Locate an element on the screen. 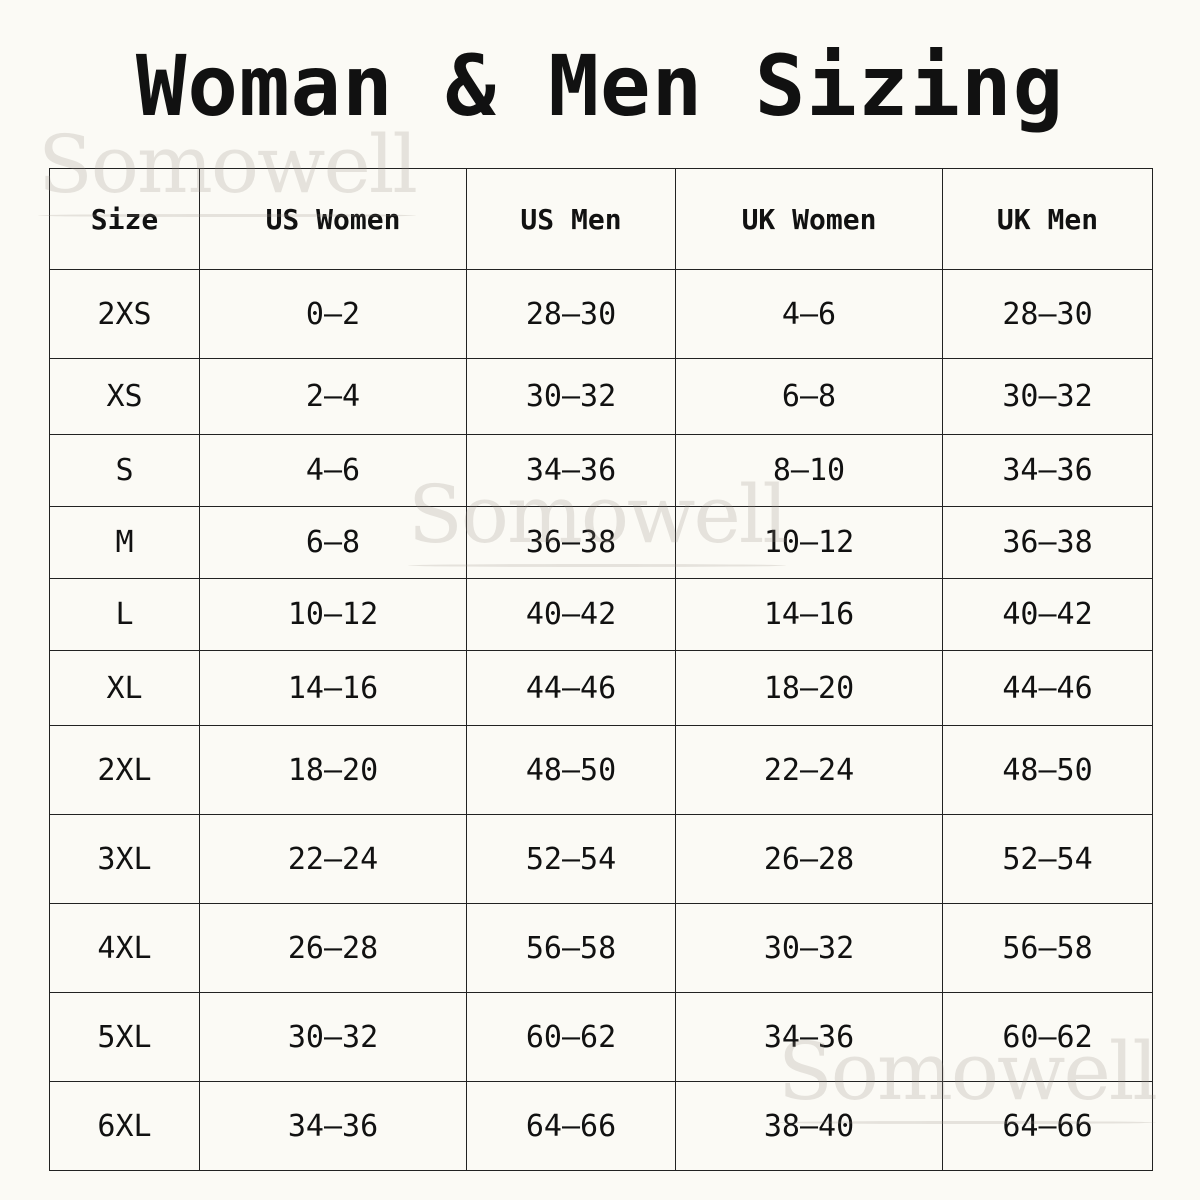 The height and width of the screenshot is (1200, 1200). table-row: 2XS 0–2 28–30 4–6 28–30 is located at coordinates (601, 314).